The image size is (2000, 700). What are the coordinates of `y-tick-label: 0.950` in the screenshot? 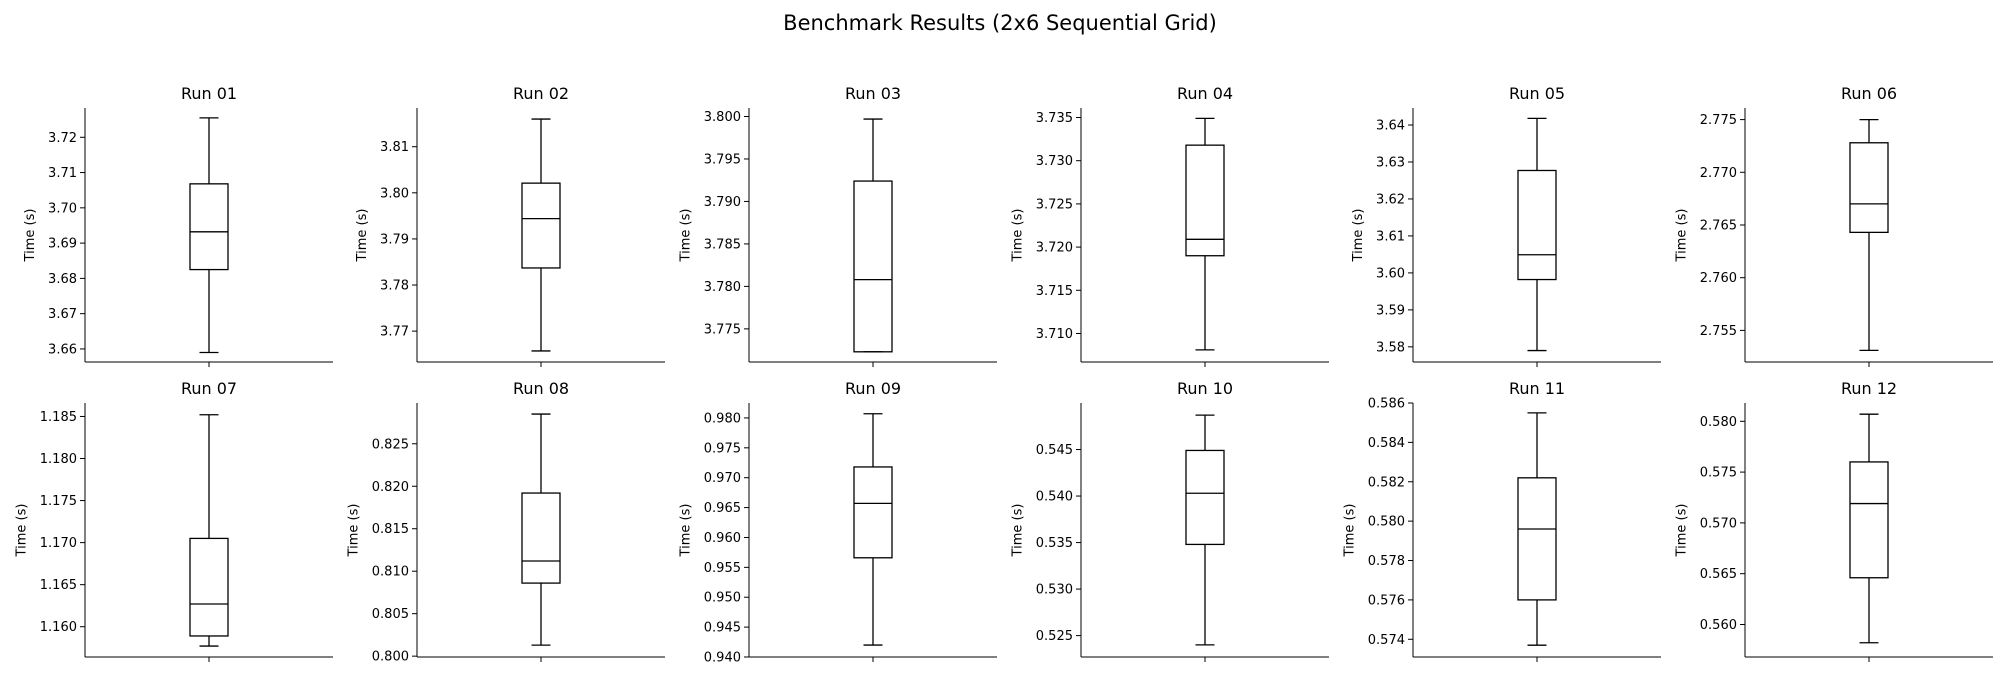 It's located at (722, 598).